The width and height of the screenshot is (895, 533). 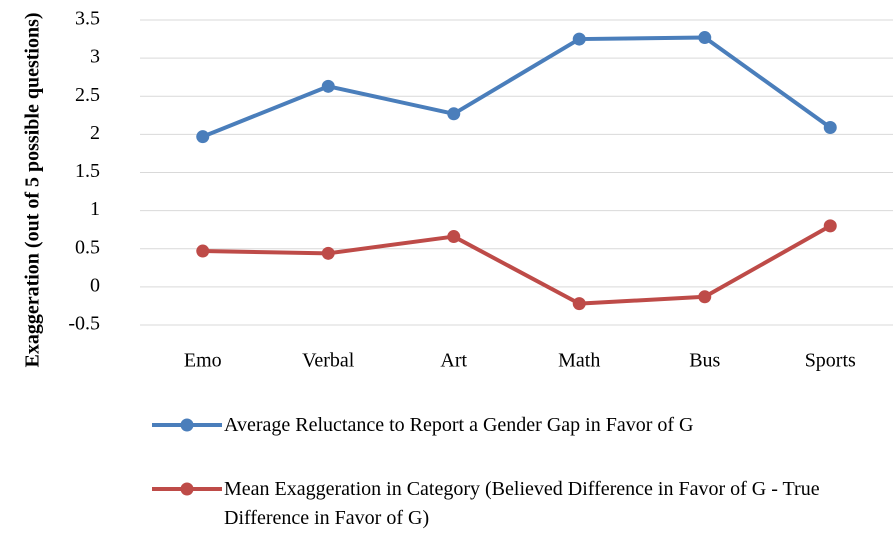 What do you see at coordinates (830, 361) in the screenshot?
I see `x-tick-label: Sports` at bounding box center [830, 361].